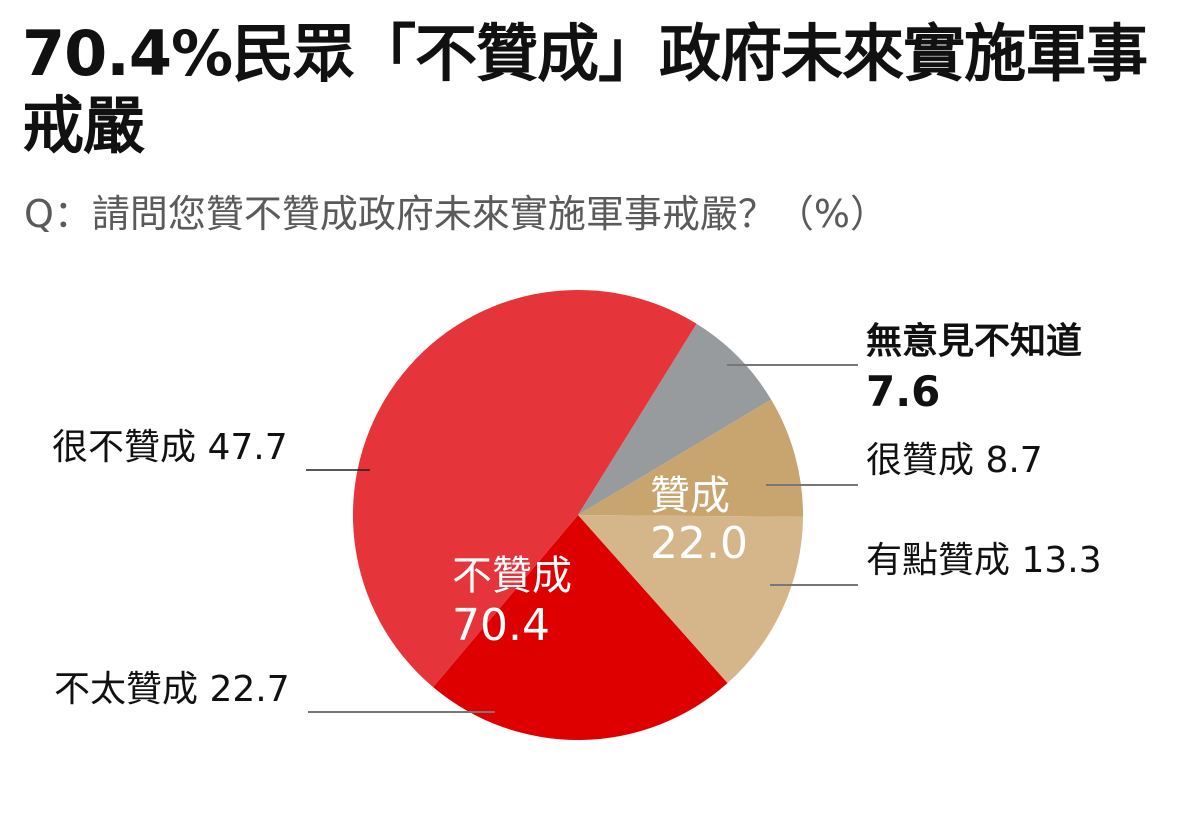 This screenshot has width=1200, height=822. I want to click on slice-somewhat-disagree, so click(580, 628).